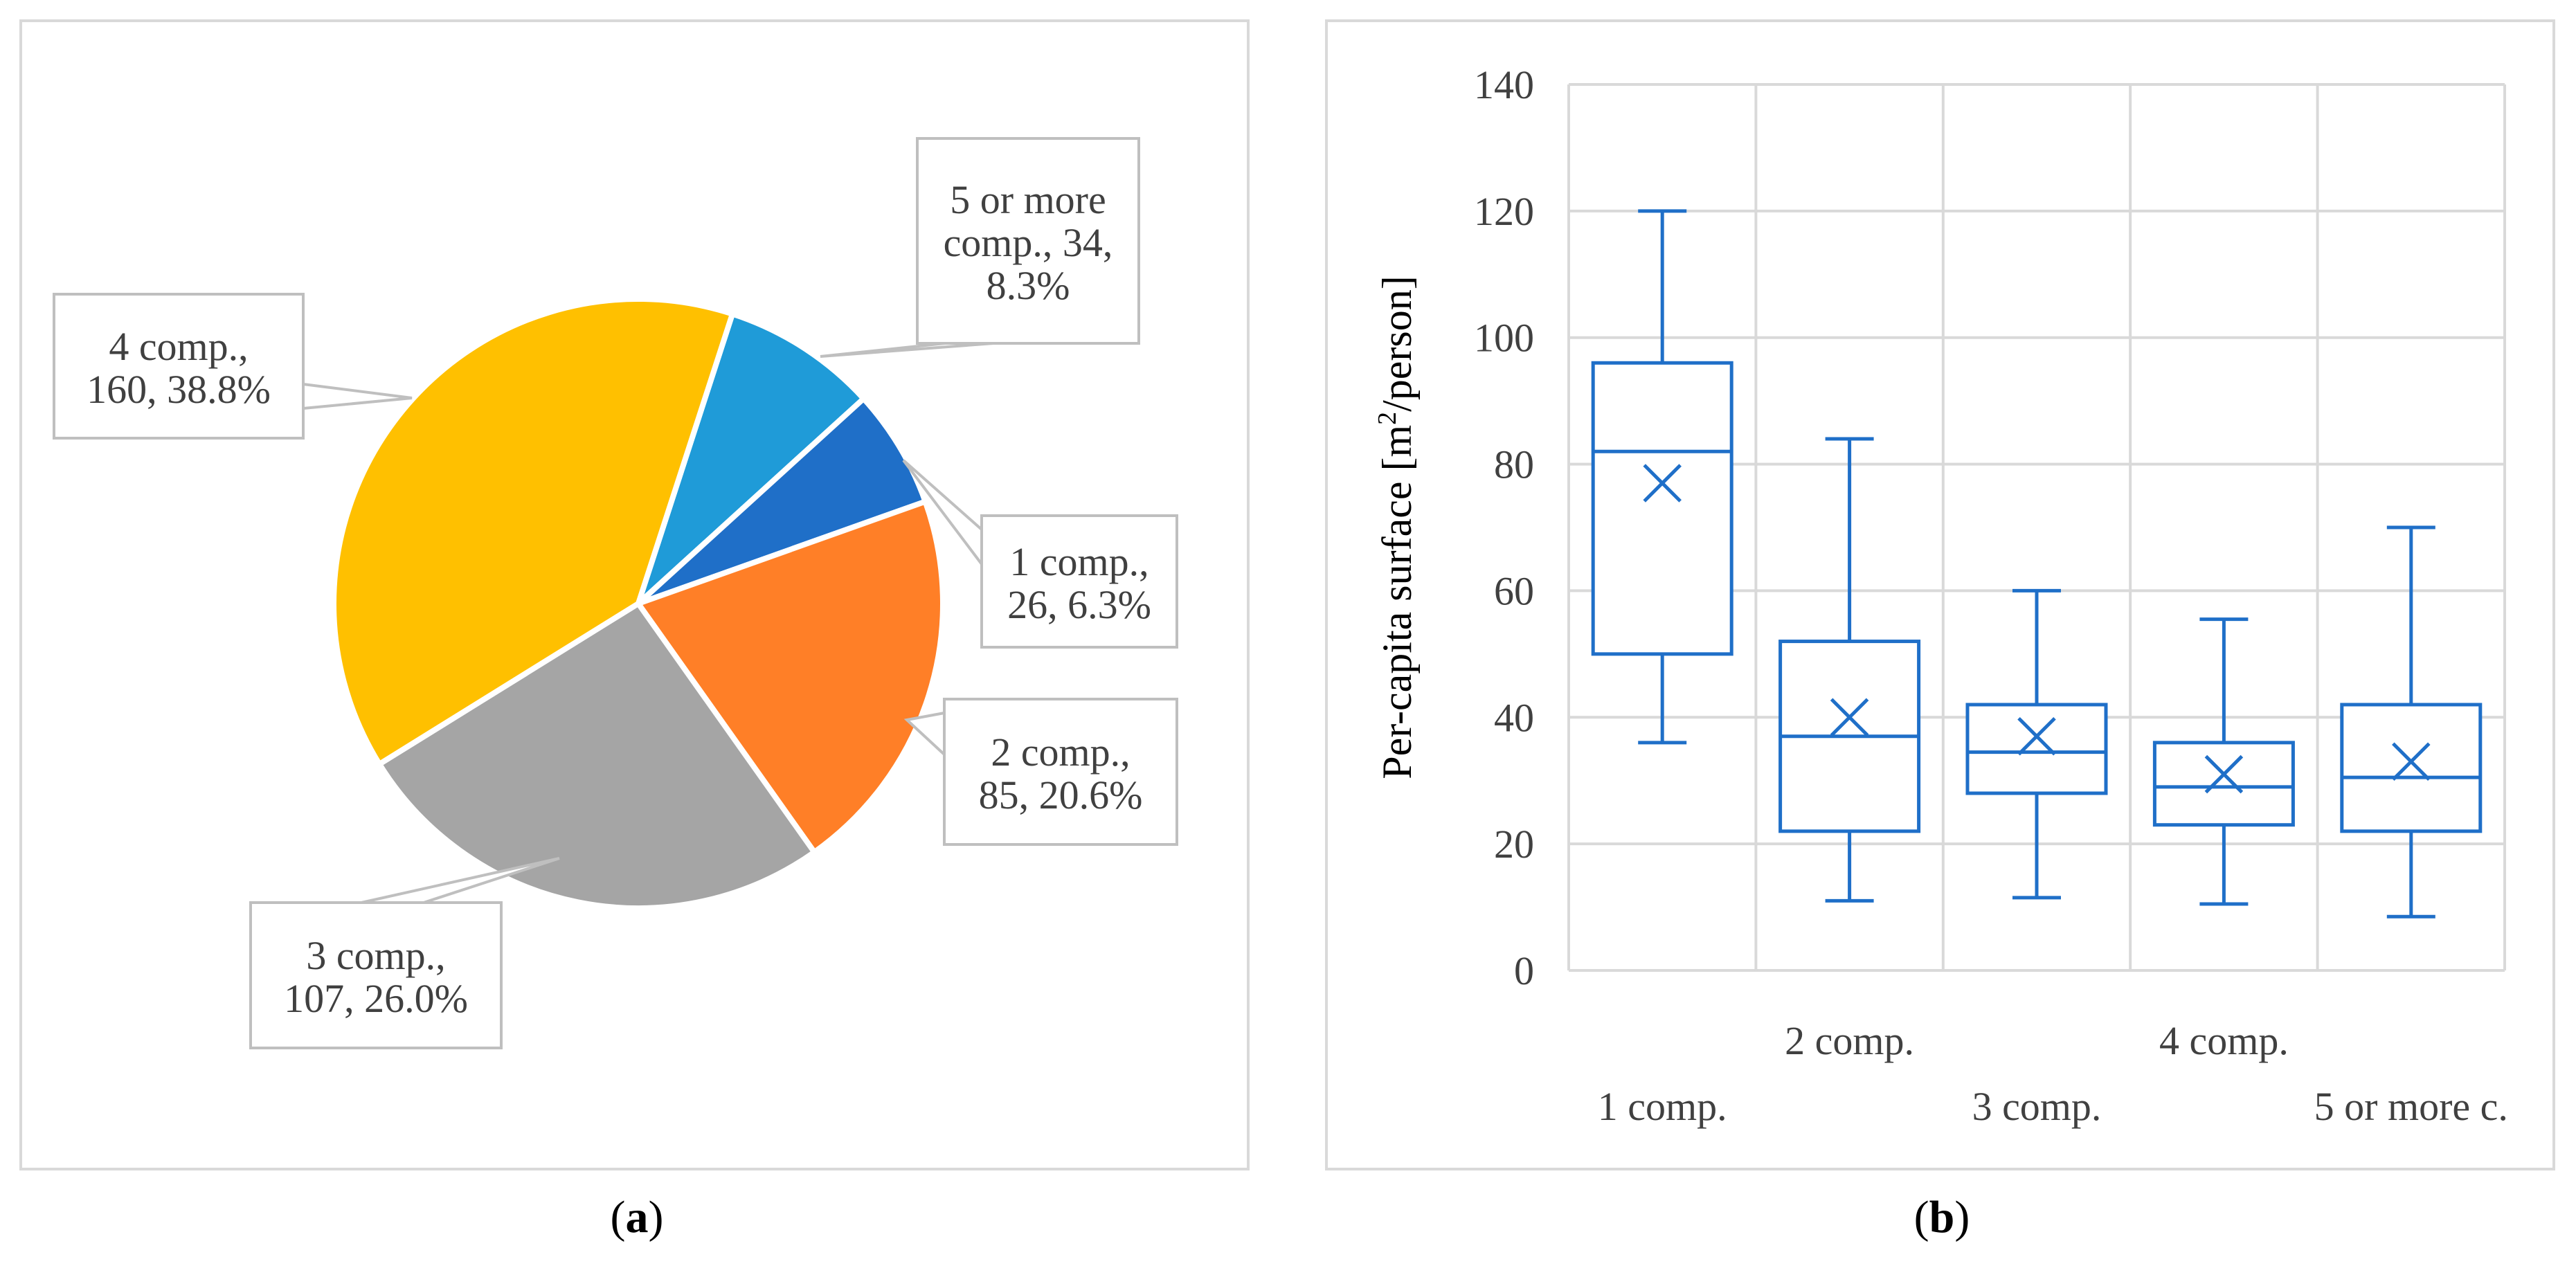 The height and width of the screenshot is (1266, 2576). I want to click on y-tick-label: 40, so click(1514, 717).